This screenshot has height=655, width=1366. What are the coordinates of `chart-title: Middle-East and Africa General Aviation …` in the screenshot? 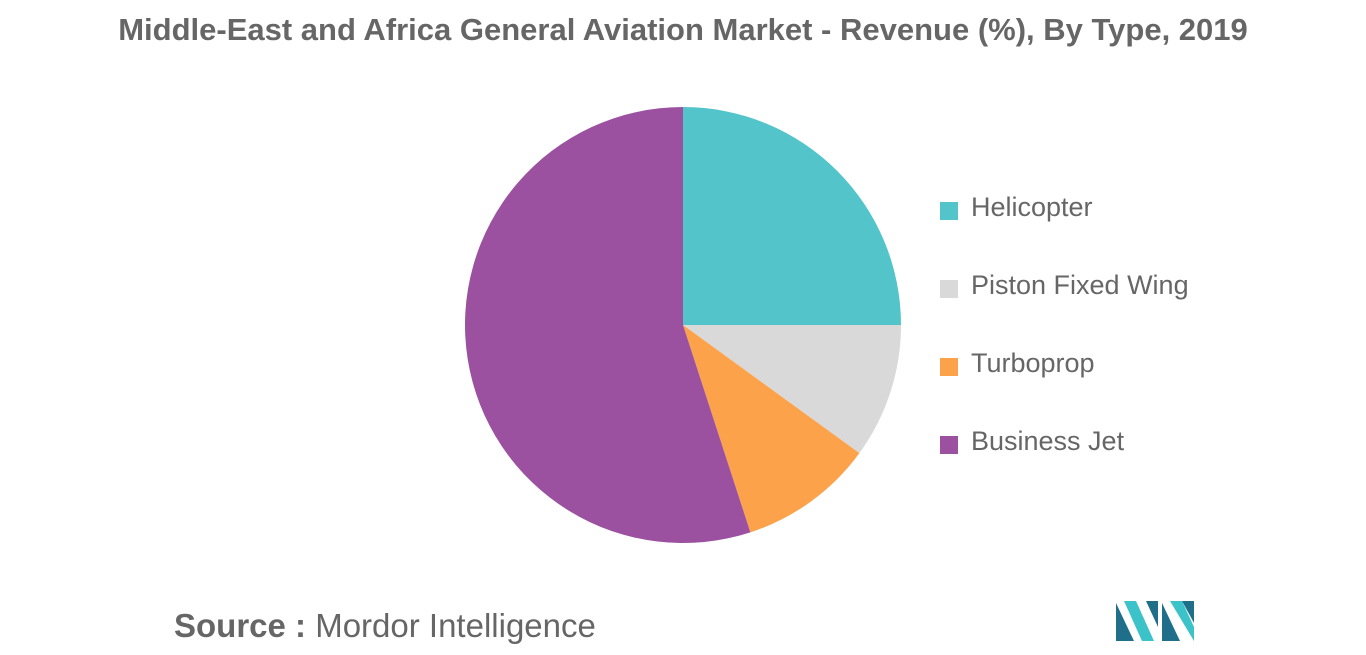 It's located at (683, 29).